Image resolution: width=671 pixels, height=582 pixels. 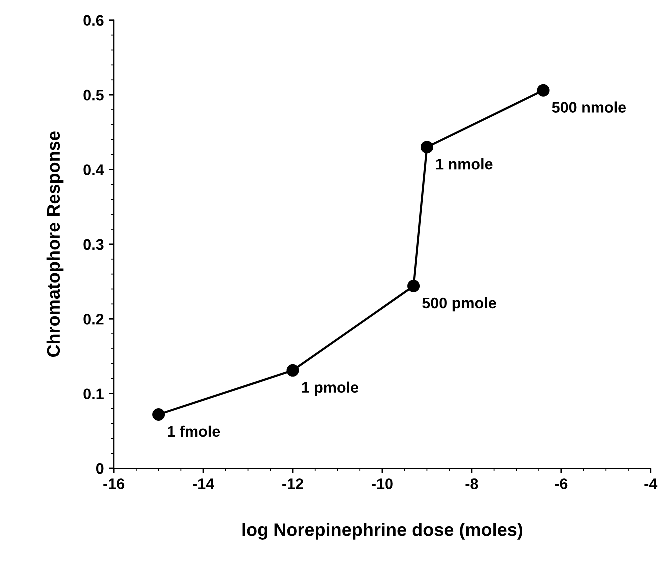 What do you see at coordinates (55, 245) in the screenshot?
I see `y-axis-title: Chromatophore Response` at bounding box center [55, 245].